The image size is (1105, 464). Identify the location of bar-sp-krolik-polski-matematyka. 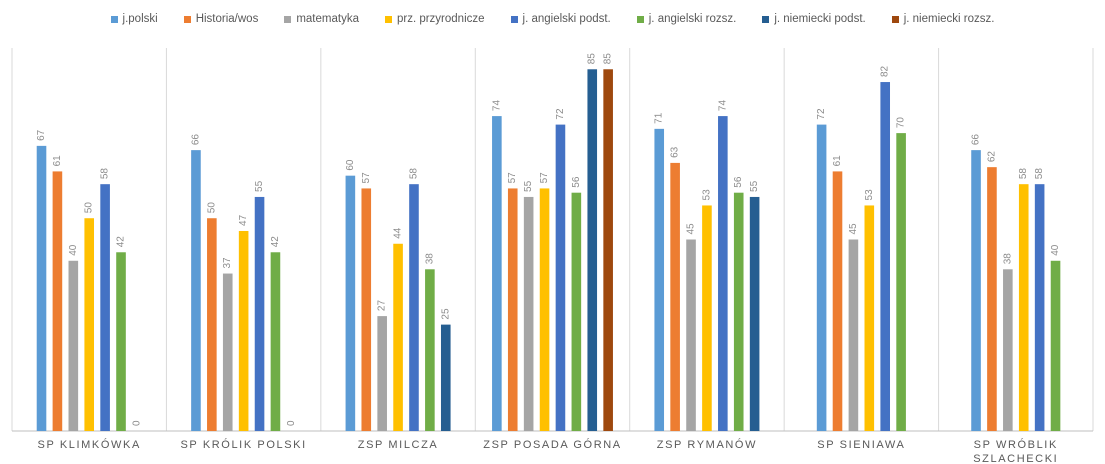
(227, 352).